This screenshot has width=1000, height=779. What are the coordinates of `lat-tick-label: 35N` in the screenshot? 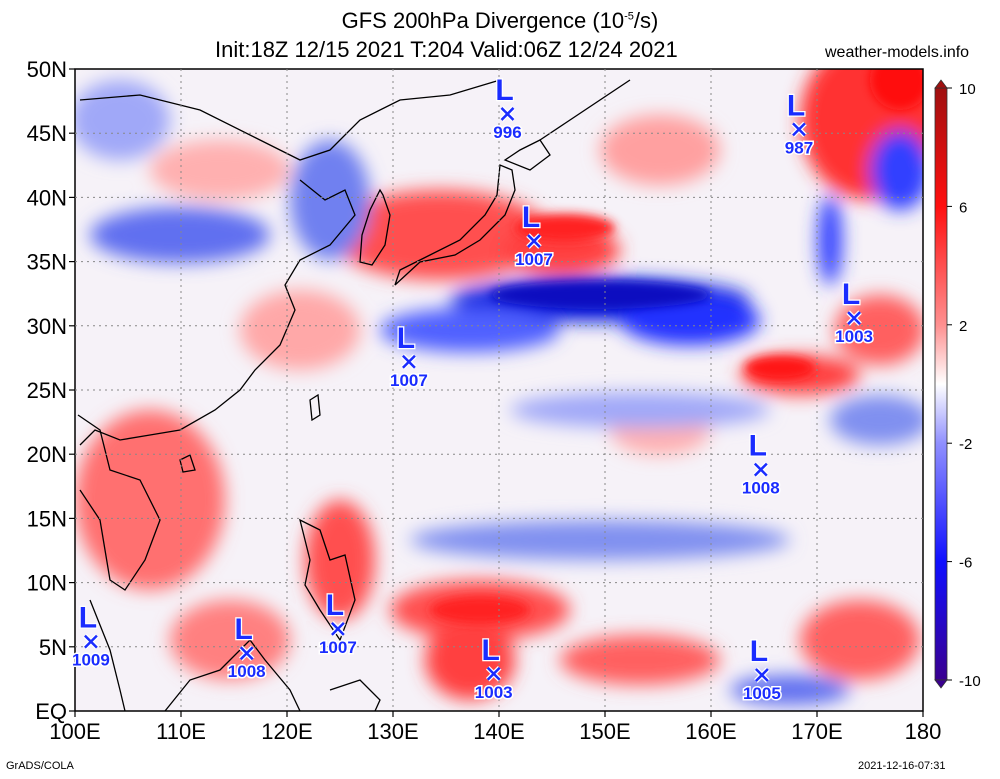 It's located at (47, 262).